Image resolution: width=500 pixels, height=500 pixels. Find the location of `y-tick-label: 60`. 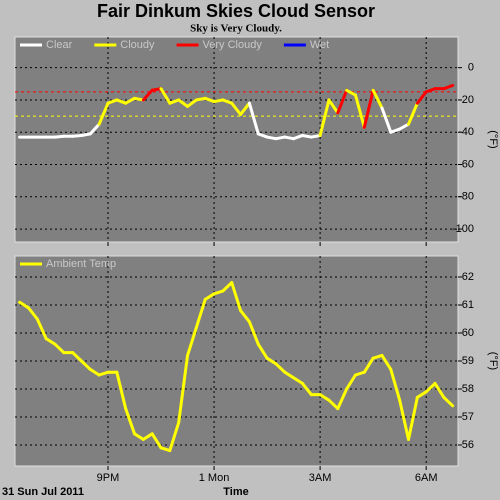

y-tick-label: 60 is located at coordinates (468, 333).